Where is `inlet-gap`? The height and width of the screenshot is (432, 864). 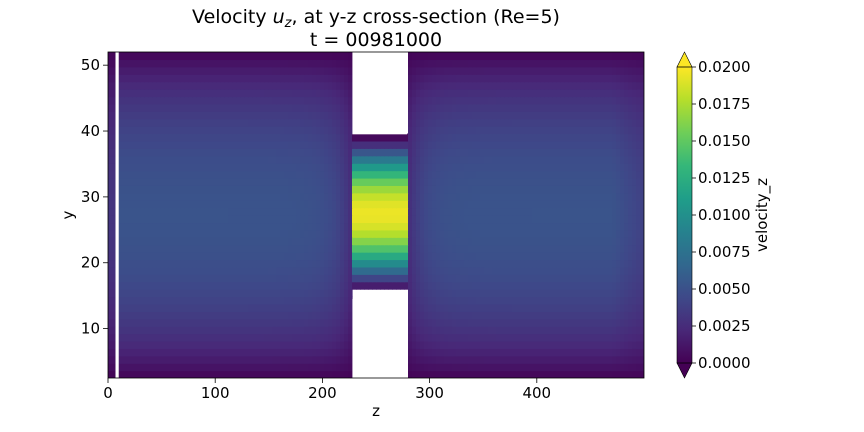 inlet-gap is located at coordinates (117, 215).